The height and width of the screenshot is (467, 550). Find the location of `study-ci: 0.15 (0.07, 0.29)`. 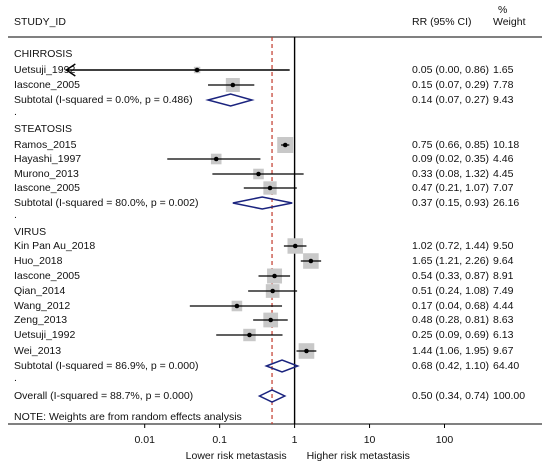

study-ci: 0.15 (0.07, 0.29) is located at coordinates (450, 85).